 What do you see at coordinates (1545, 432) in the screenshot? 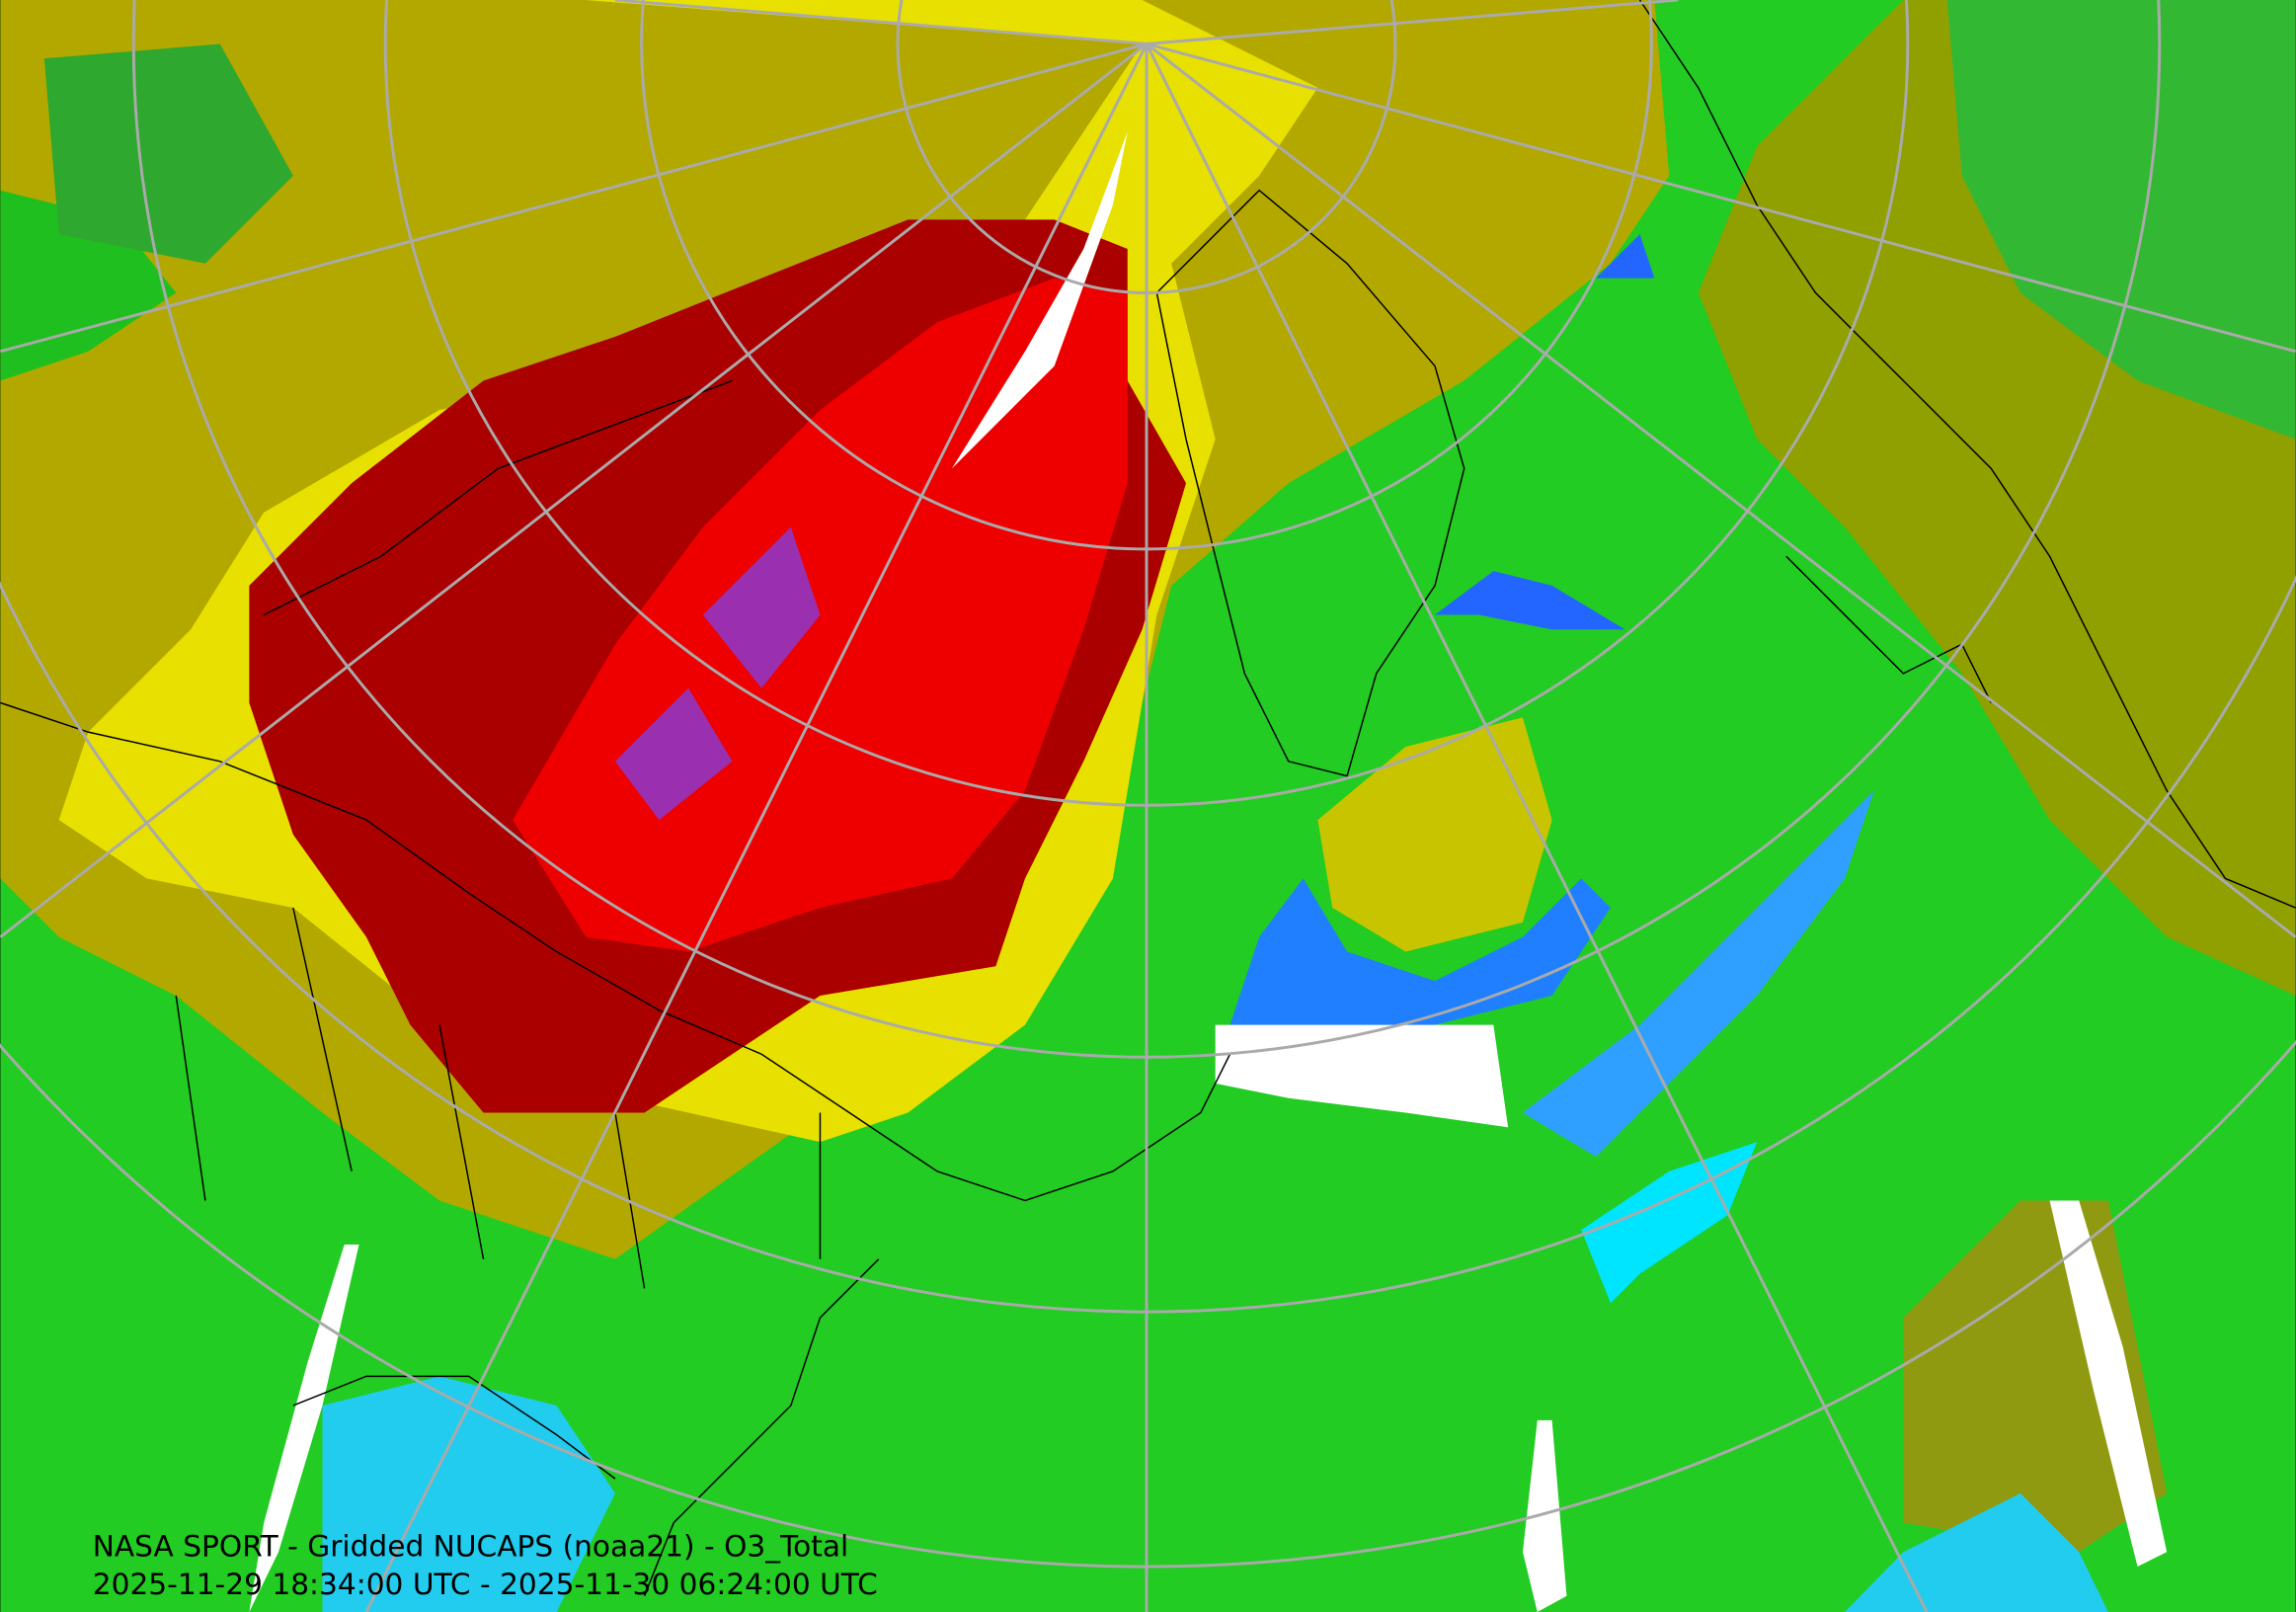
I see `blue-patch` at bounding box center [1545, 432].